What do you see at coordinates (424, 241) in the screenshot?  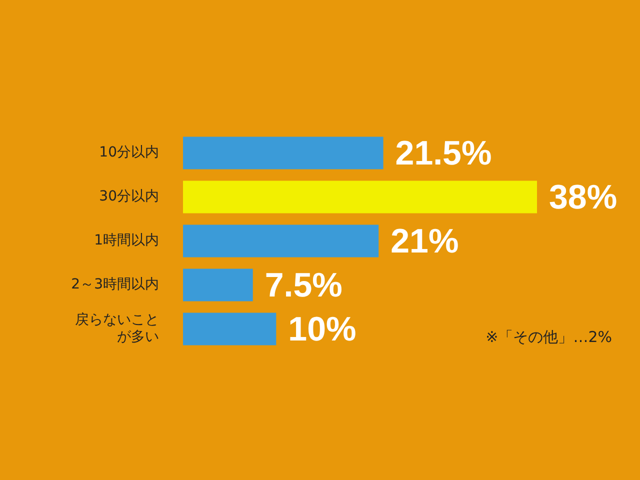 I see `data-label: 21%` at bounding box center [424, 241].